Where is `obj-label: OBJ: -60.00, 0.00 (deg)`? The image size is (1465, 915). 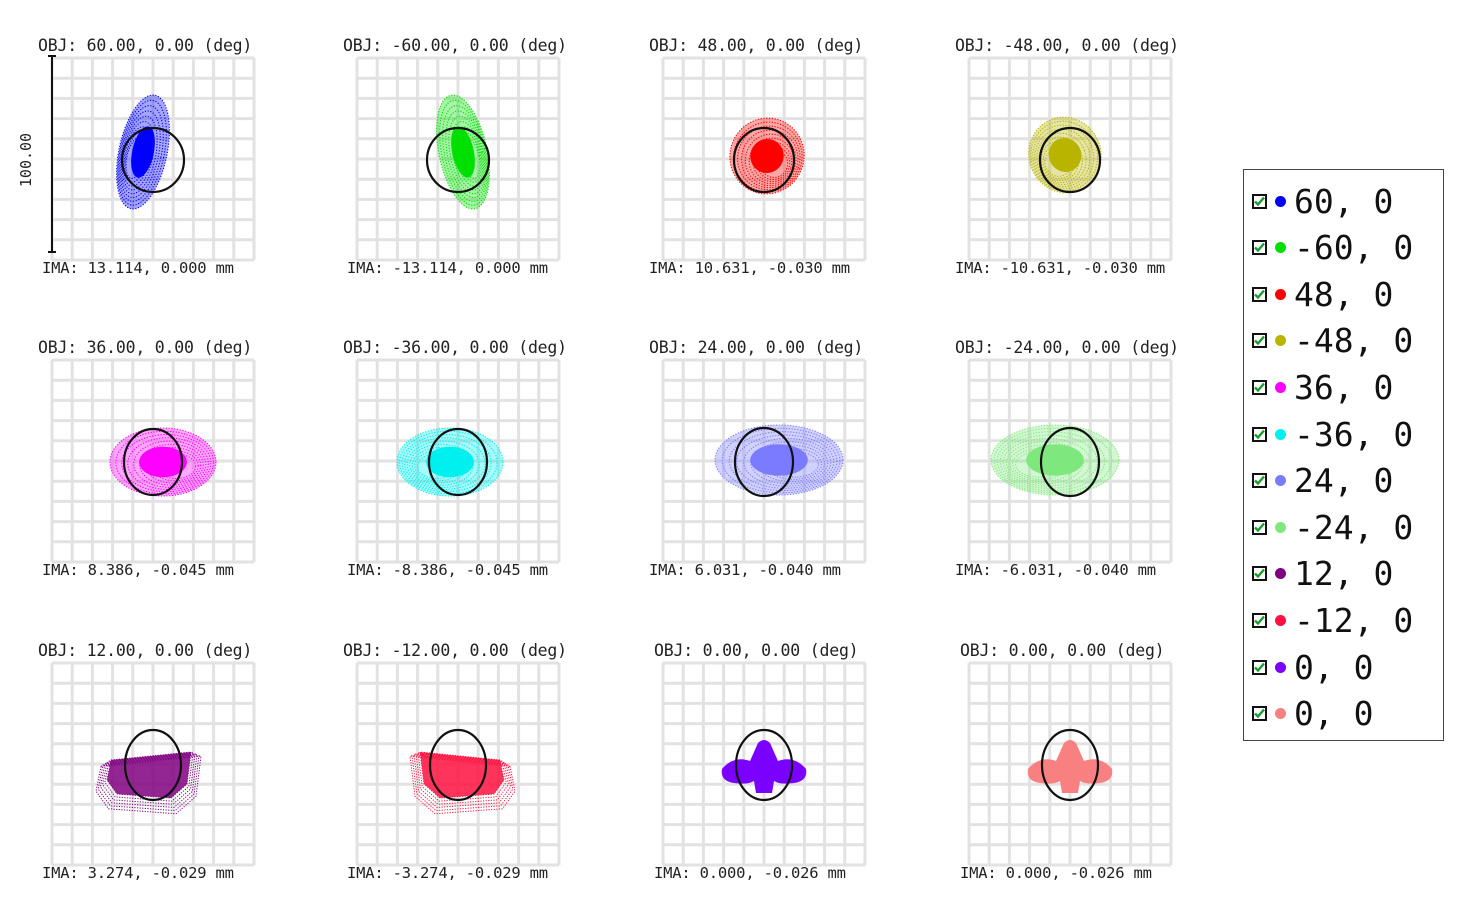
obj-label: OBJ: -60.00, 0.00 (deg) is located at coordinates (455, 45).